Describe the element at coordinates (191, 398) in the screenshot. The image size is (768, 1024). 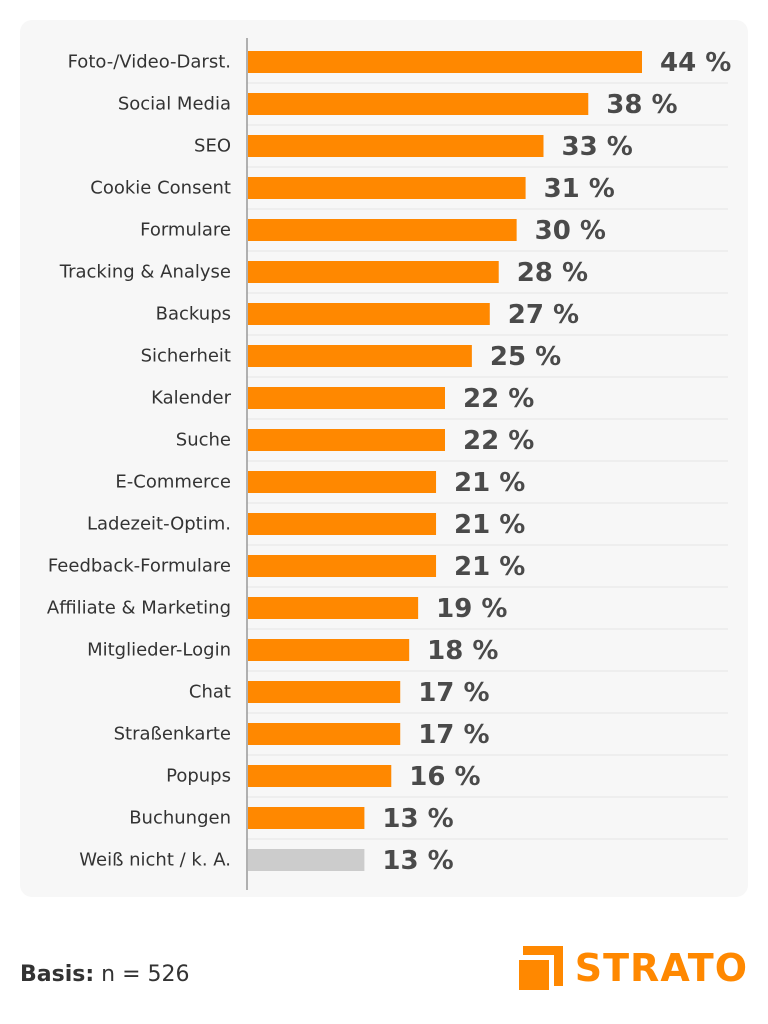
I see `category-label-kalender: Kalender` at that location.